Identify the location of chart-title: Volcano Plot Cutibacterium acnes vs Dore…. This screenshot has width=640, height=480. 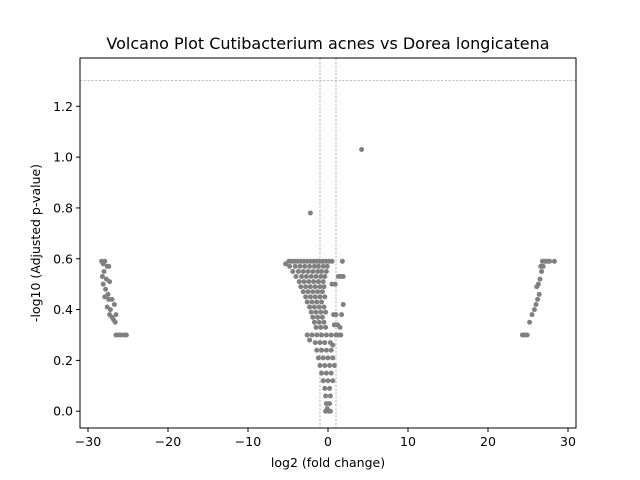
(327, 43).